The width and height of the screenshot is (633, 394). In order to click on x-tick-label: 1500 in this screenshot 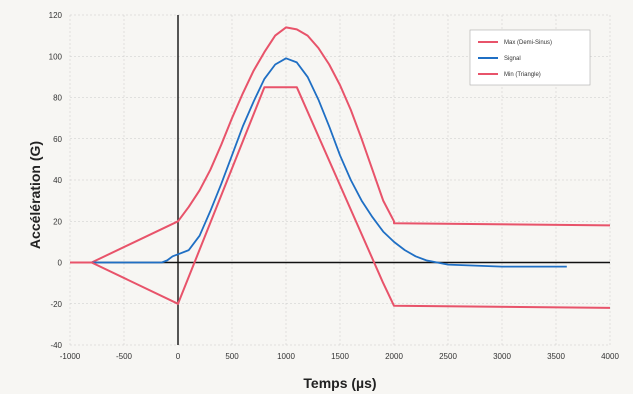, I will do `click(340, 356)`.